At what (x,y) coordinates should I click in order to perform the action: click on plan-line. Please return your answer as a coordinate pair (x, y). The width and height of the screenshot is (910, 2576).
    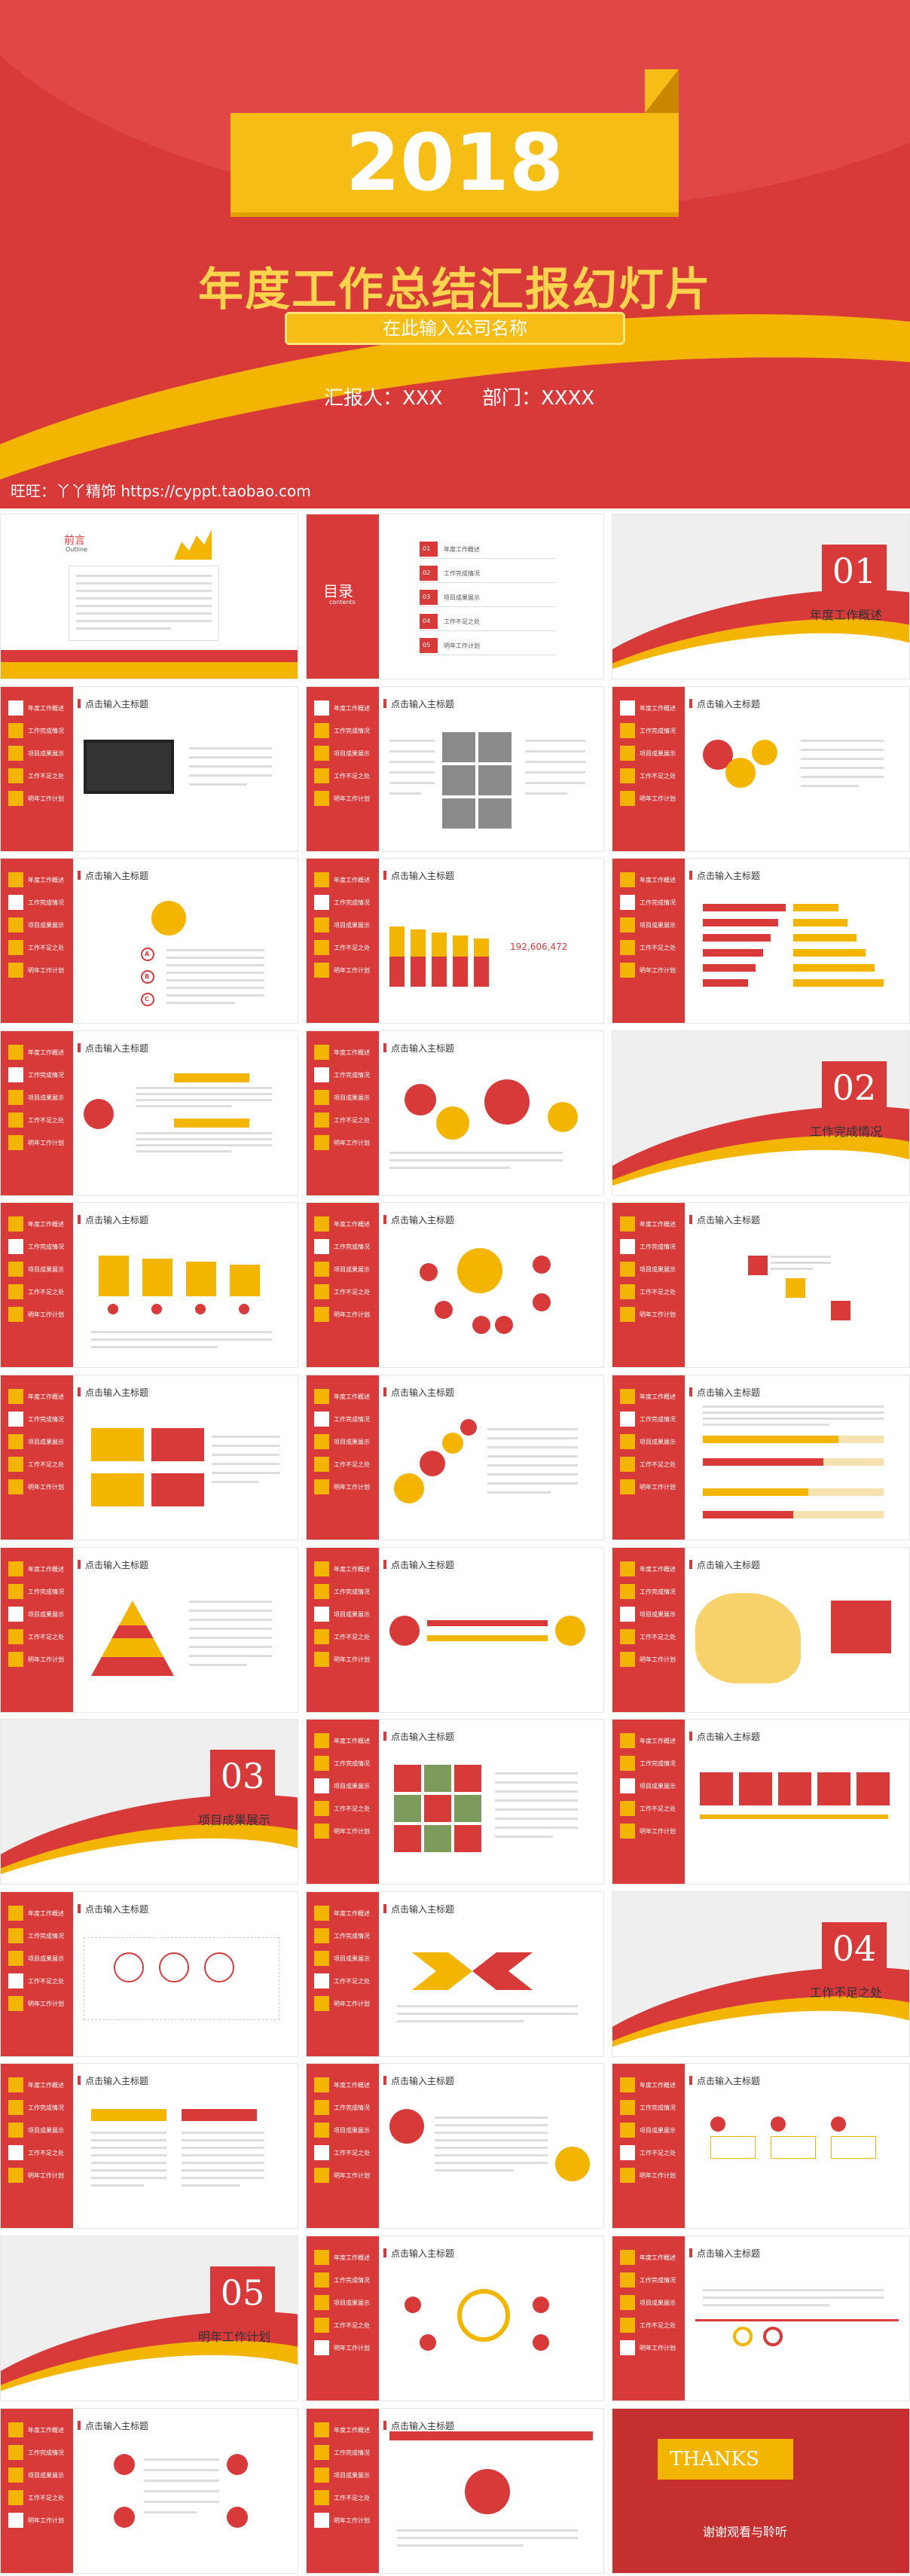
    Looking at the image, I should click on (797, 2320).